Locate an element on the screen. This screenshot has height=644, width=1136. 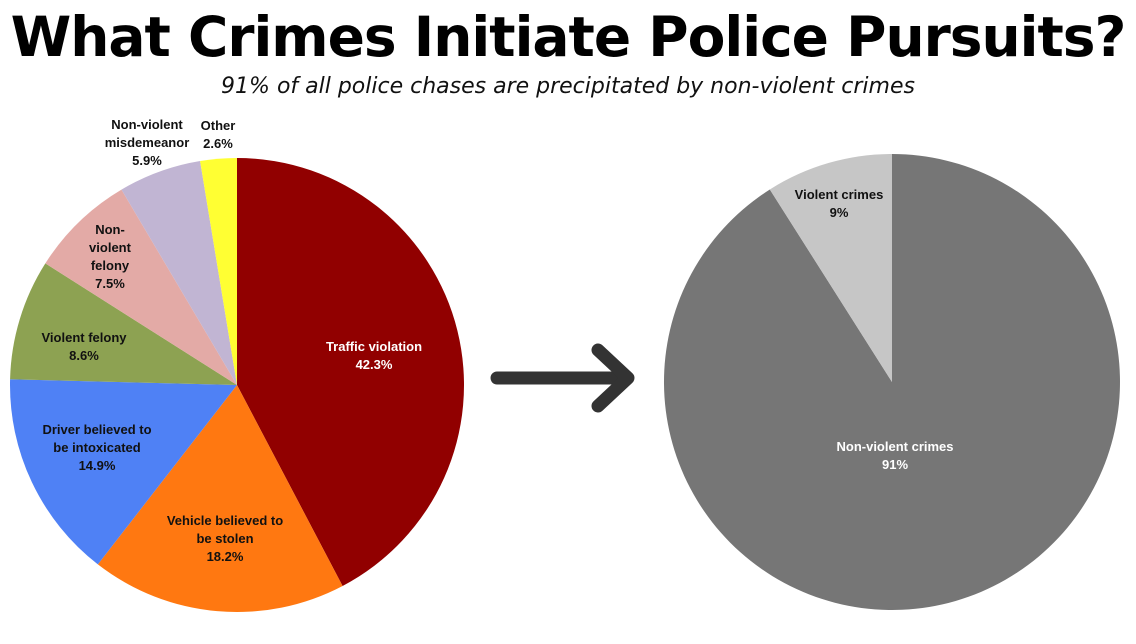
slice-label-text: Violent crimes is located at coordinates (839, 194).